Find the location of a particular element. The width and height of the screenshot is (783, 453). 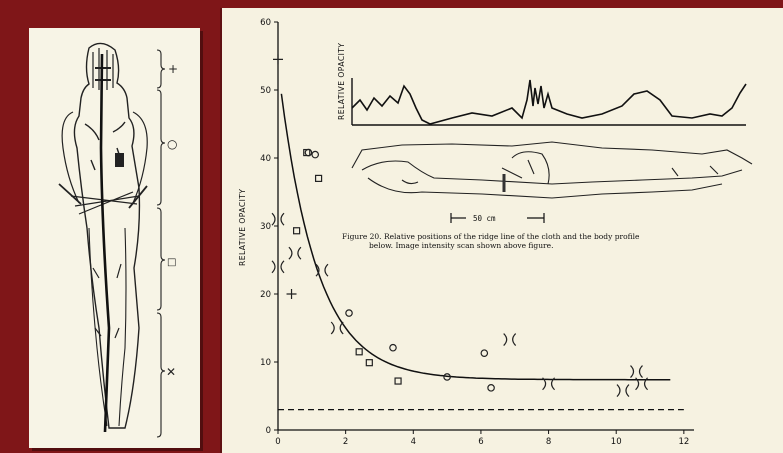

y-tick-label: 40 is located at coordinates (265, 159).